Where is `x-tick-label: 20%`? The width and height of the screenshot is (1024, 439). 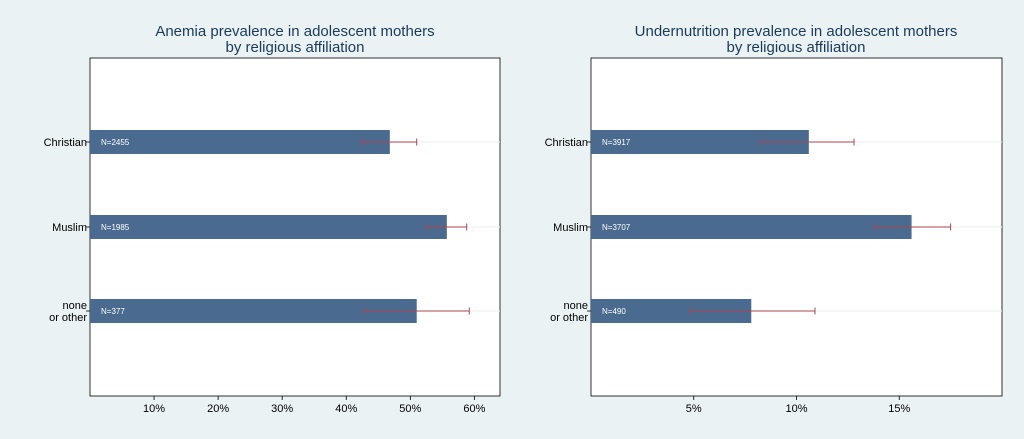 x-tick-label: 20% is located at coordinates (218, 409).